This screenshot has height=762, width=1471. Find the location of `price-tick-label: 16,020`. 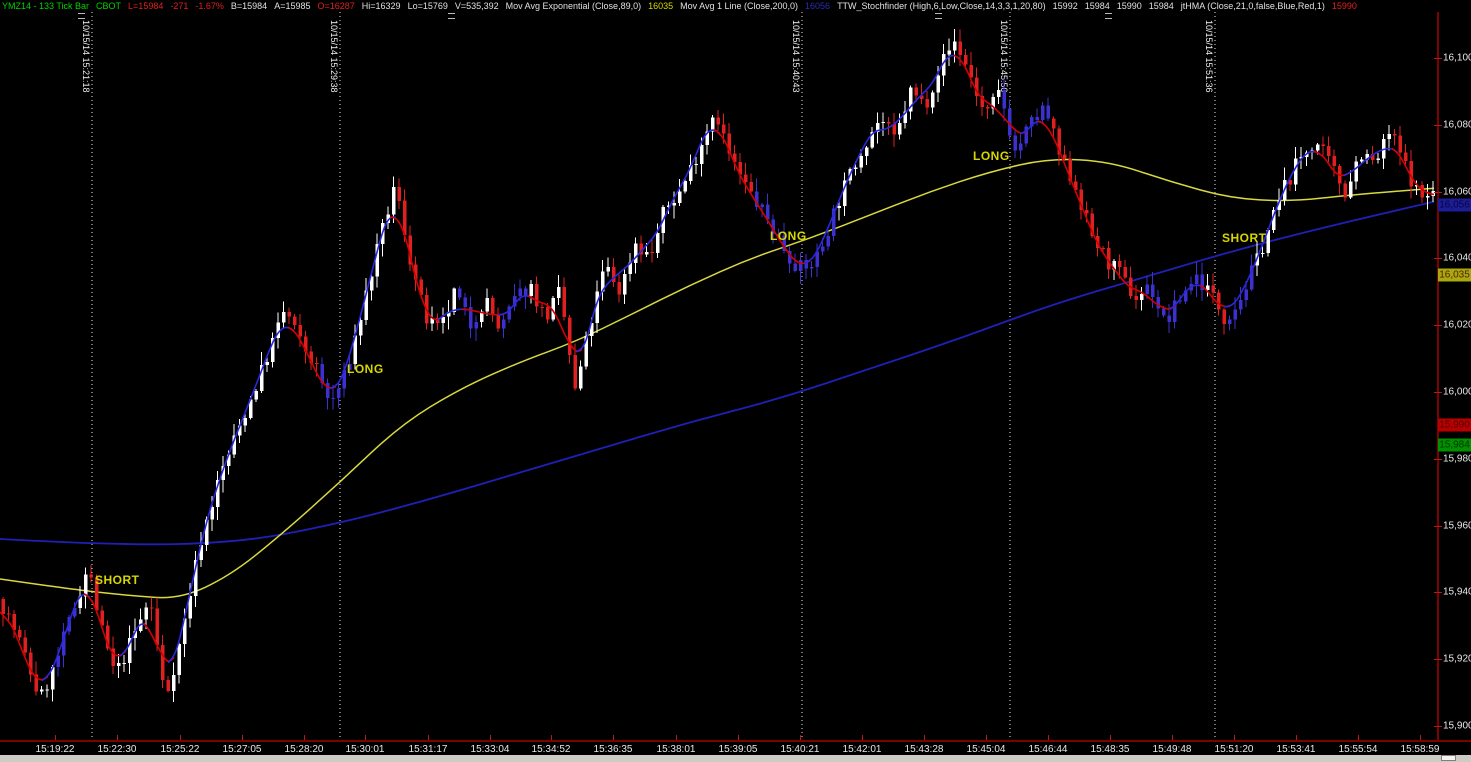

price-tick-label: 16,020 is located at coordinates (1457, 325).